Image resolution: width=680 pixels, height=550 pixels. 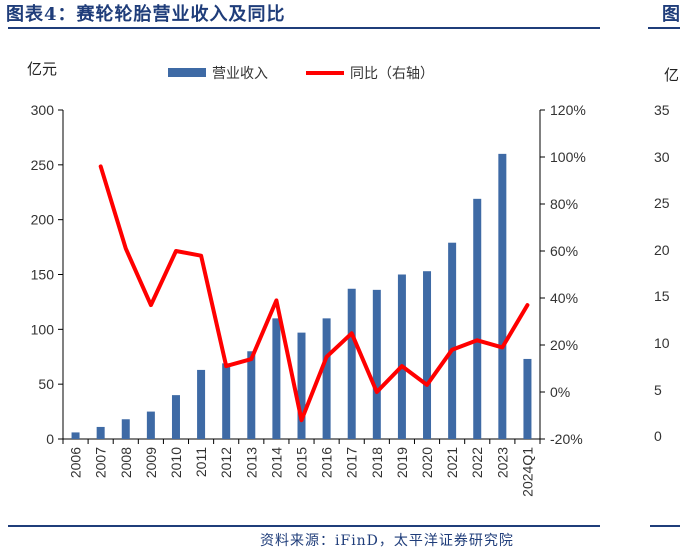 What do you see at coordinates (302, 462) in the screenshot?
I see `x-tick-label: 2015` at bounding box center [302, 462].